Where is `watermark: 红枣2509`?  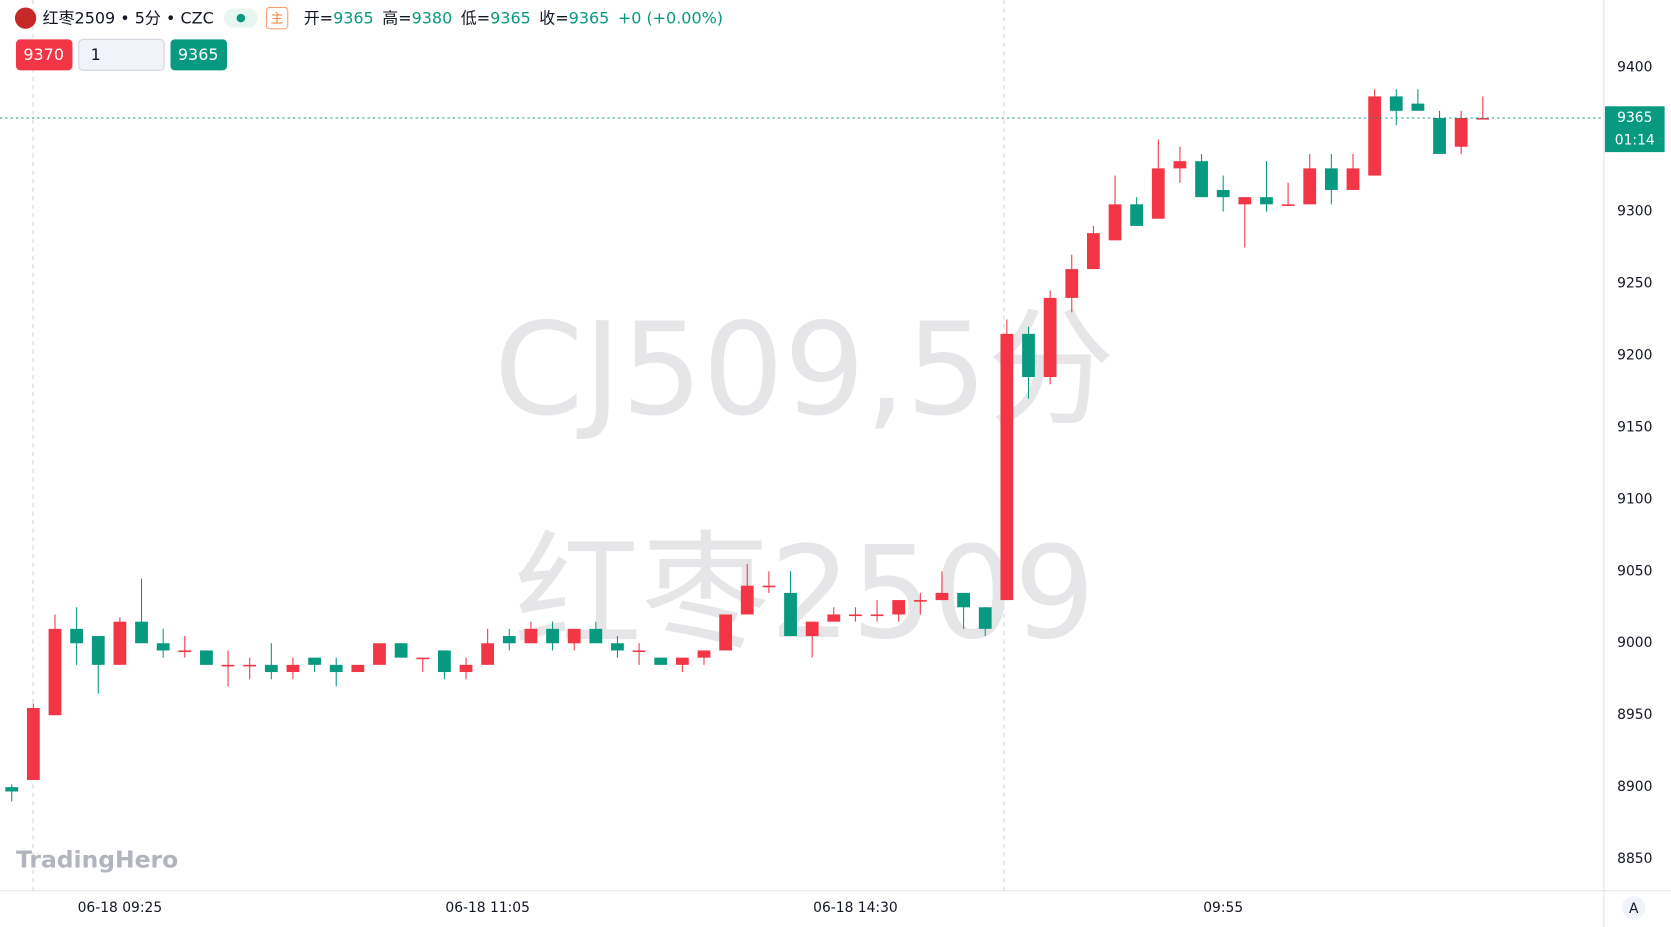
watermark: 红枣2509 is located at coordinates (804, 593).